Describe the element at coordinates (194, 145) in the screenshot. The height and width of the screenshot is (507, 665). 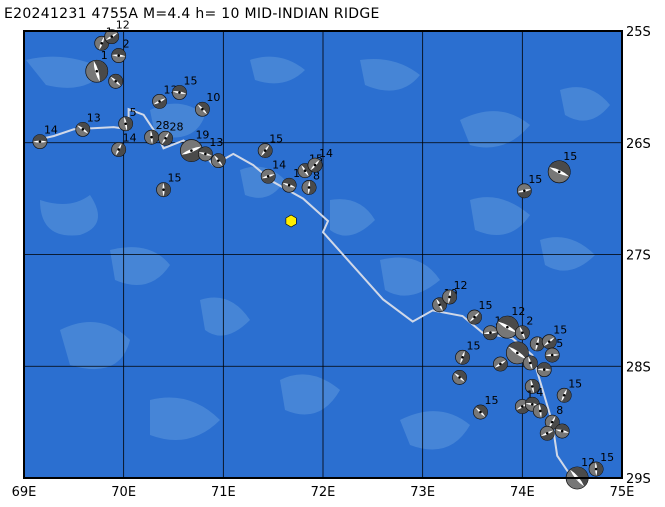
I see `focal-mechanism: 19` at that location.